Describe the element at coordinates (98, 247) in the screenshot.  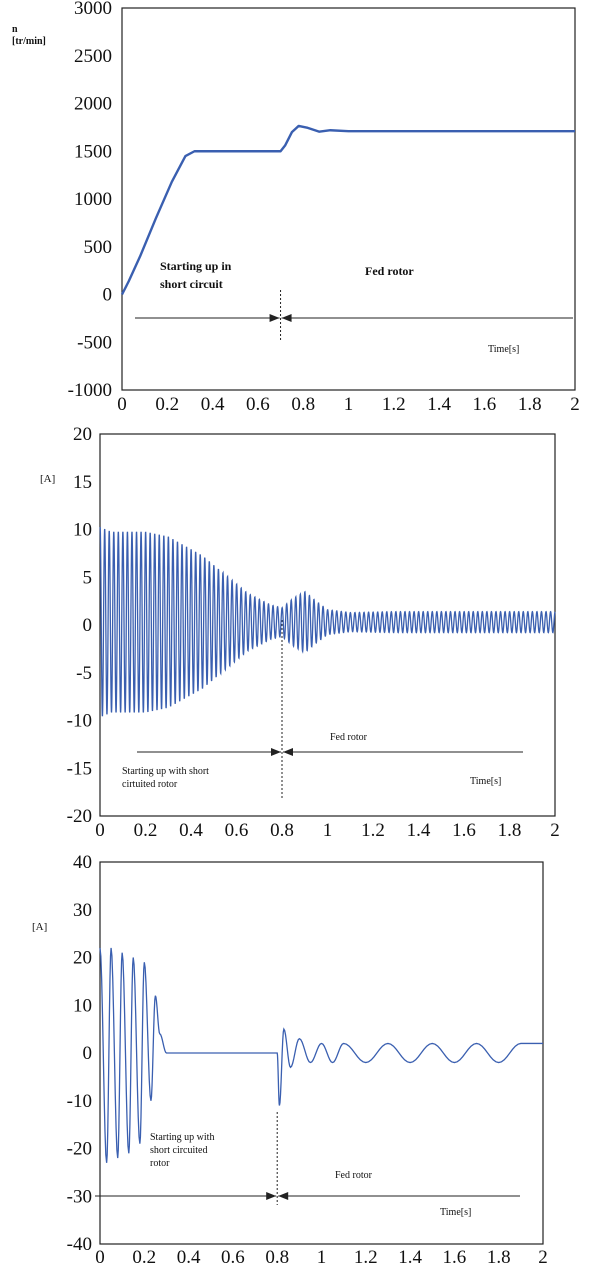
I see `y-tick-label: 500` at that location.